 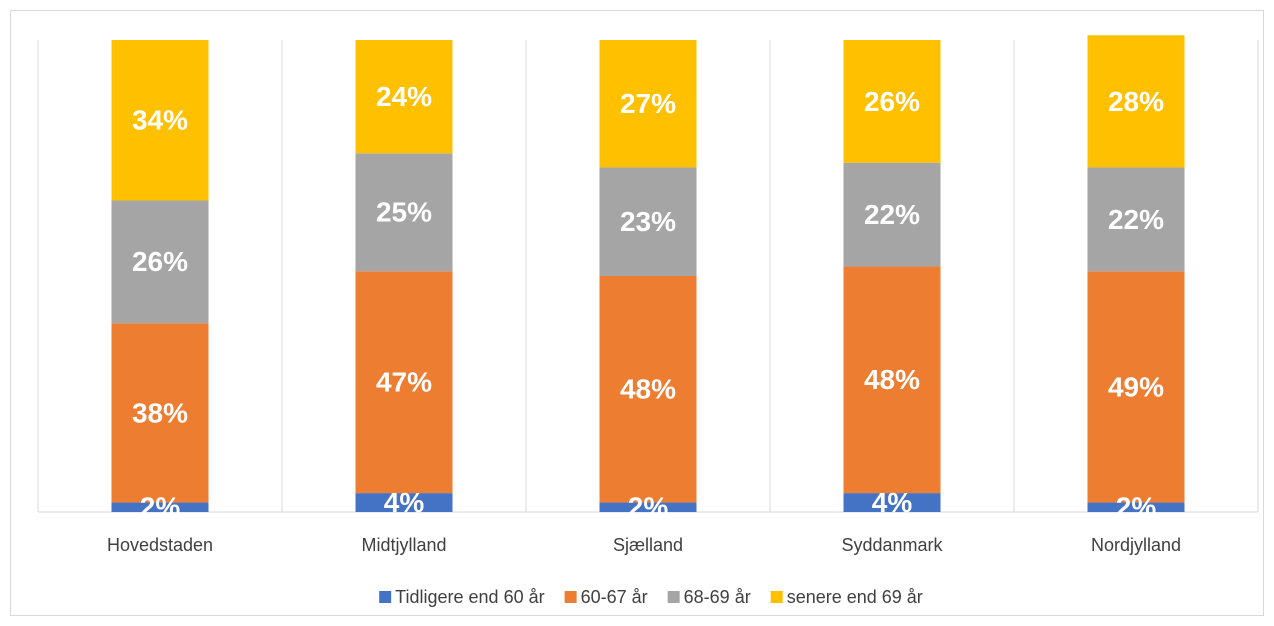 What do you see at coordinates (717, 597) in the screenshot?
I see `legend-label: 68-69 år` at bounding box center [717, 597].